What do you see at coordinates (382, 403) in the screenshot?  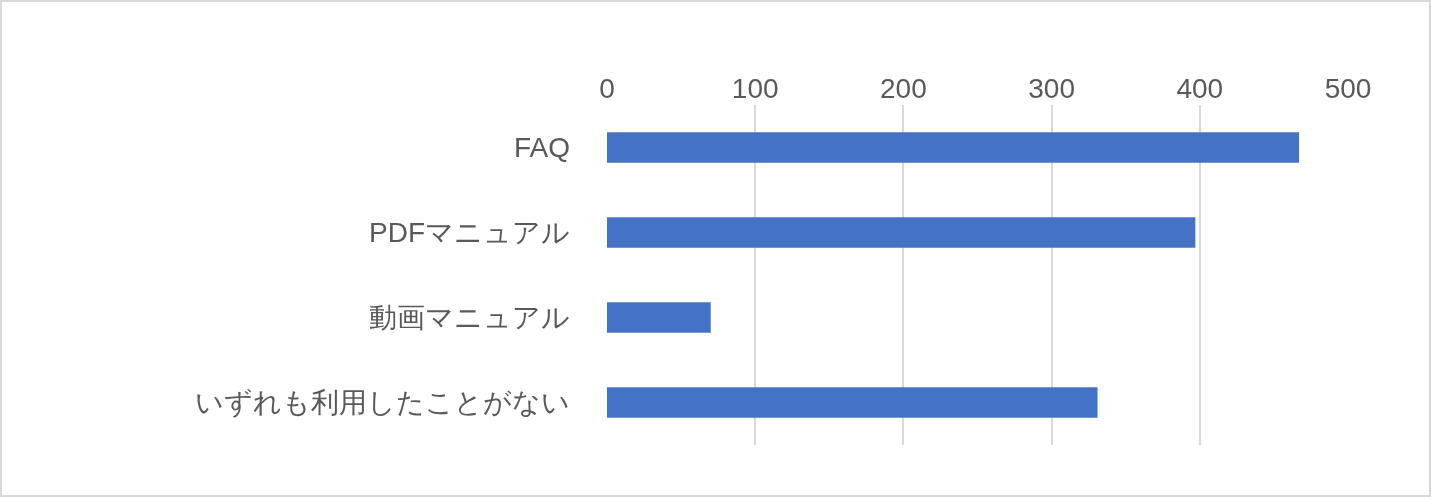 I see `y-tick-label: いずれも利用したことがない` at bounding box center [382, 403].